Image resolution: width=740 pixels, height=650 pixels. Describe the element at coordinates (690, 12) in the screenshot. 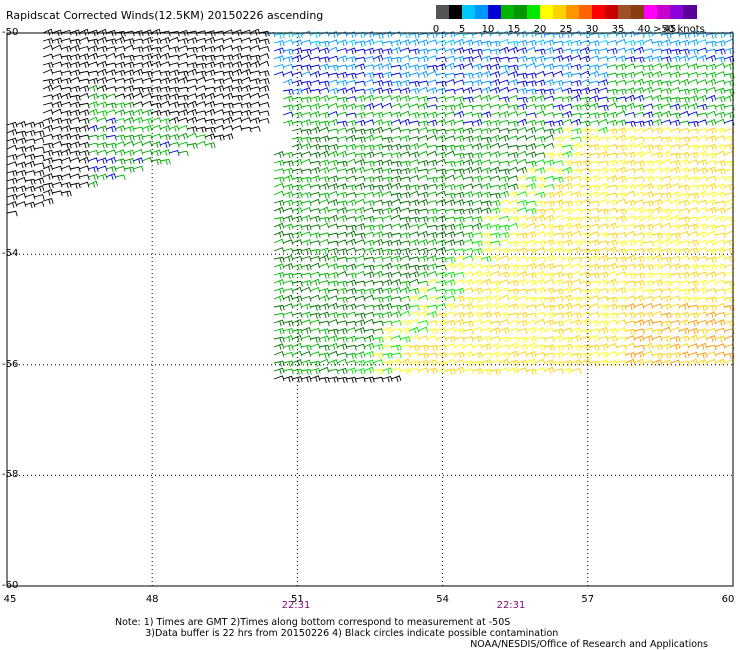

I see `colorbar-segment` at that location.